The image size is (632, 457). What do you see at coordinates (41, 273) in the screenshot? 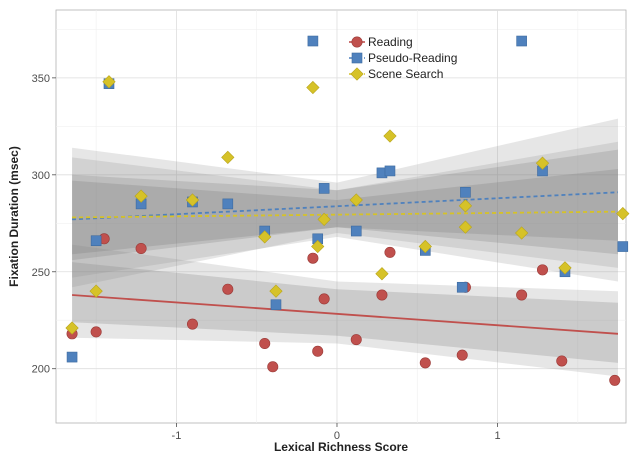
I see `y-tick-label: 250` at bounding box center [41, 273].